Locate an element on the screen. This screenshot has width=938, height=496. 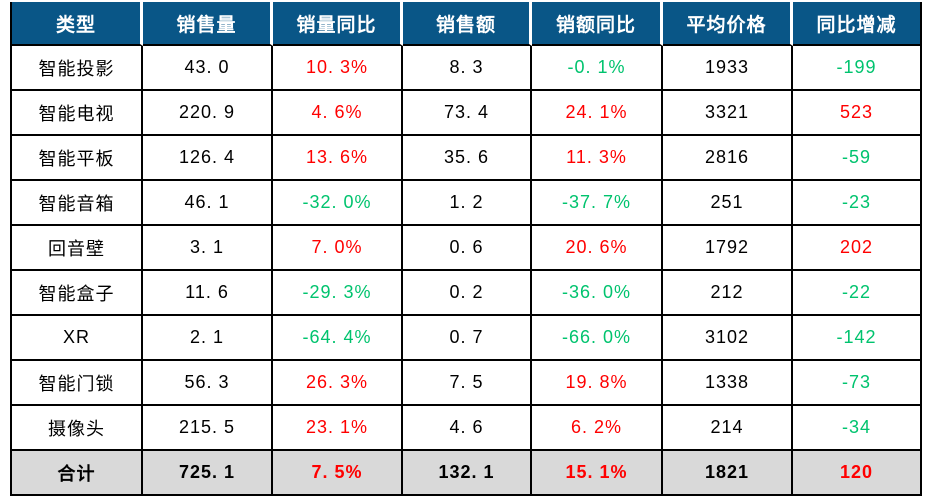
cell-amount-yoy: 20. 6% is located at coordinates (597, 248).